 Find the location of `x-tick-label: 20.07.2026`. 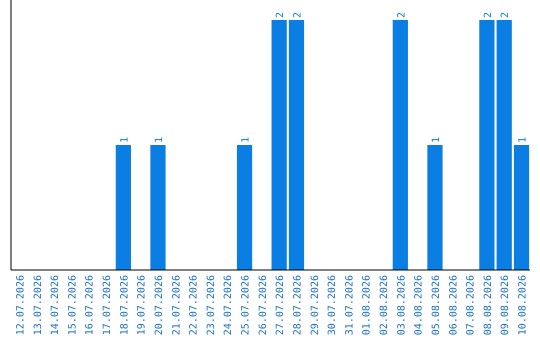

x-tick-label: 20.07.2026 is located at coordinates (159, 305).